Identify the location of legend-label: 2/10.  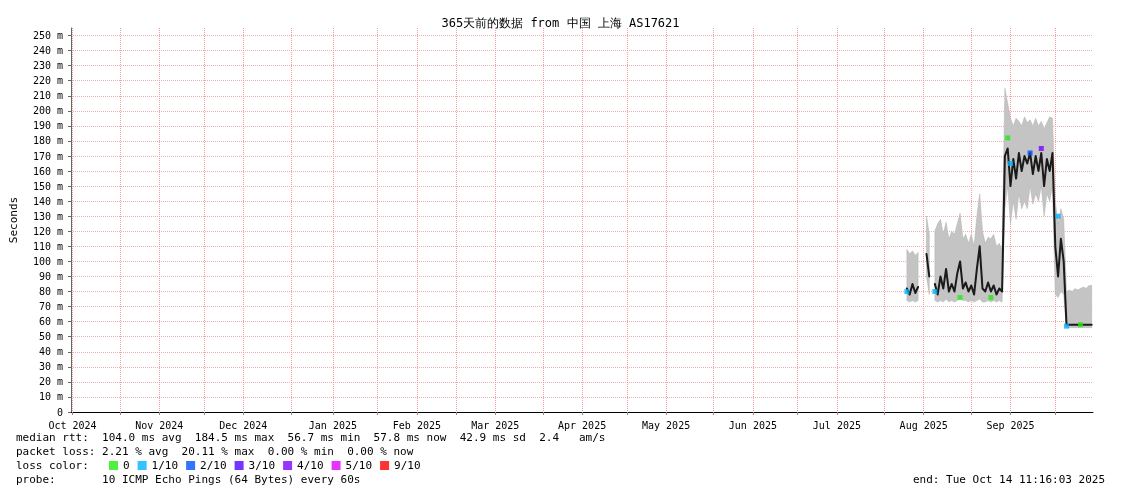
(213, 465).